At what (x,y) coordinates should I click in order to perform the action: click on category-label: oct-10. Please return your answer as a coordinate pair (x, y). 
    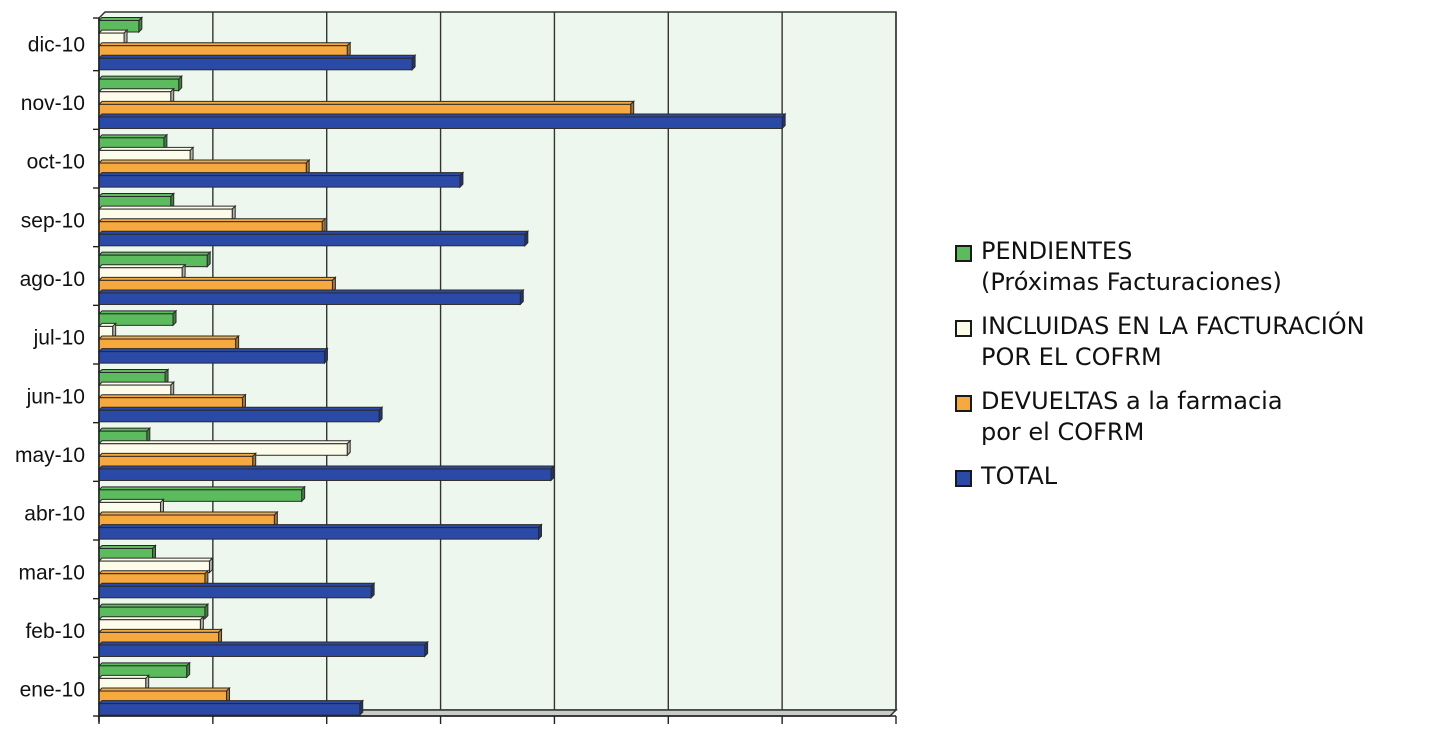
    Looking at the image, I should click on (56, 162).